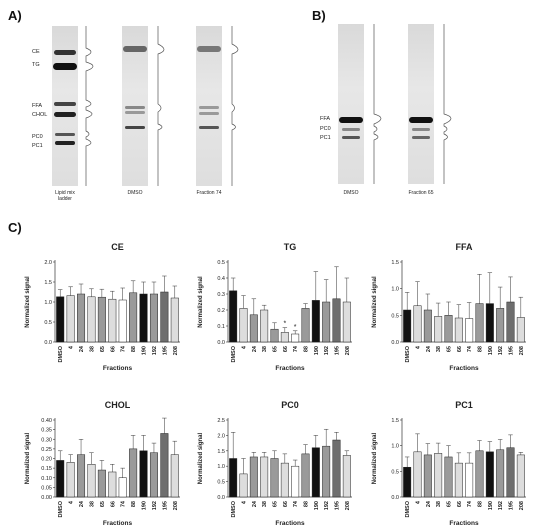  What do you see at coordinates (421, 193) in the screenshot?
I see `lane-label-b-fraction-65: Fraction 65` at bounding box center [421, 193].